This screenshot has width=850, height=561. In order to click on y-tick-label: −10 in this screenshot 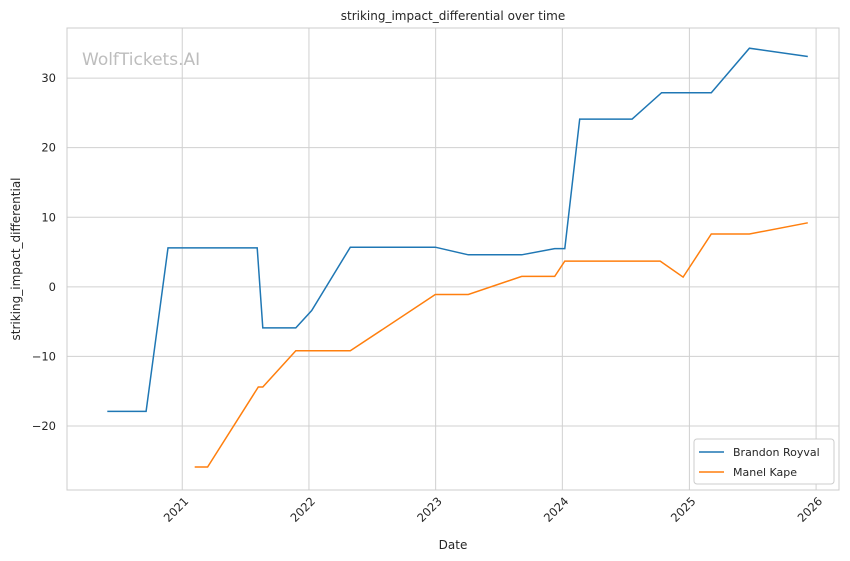, I will do `click(44, 356)`.